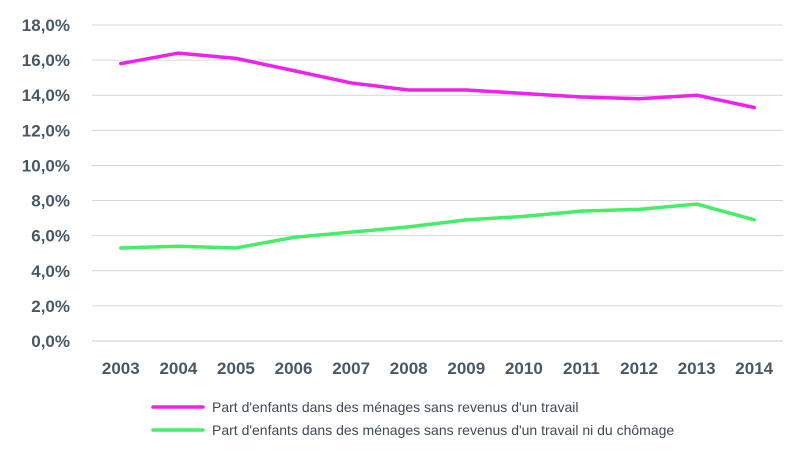  What do you see at coordinates (50, 306) in the screenshot?
I see `y-tick-label: 2,0%` at bounding box center [50, 306].